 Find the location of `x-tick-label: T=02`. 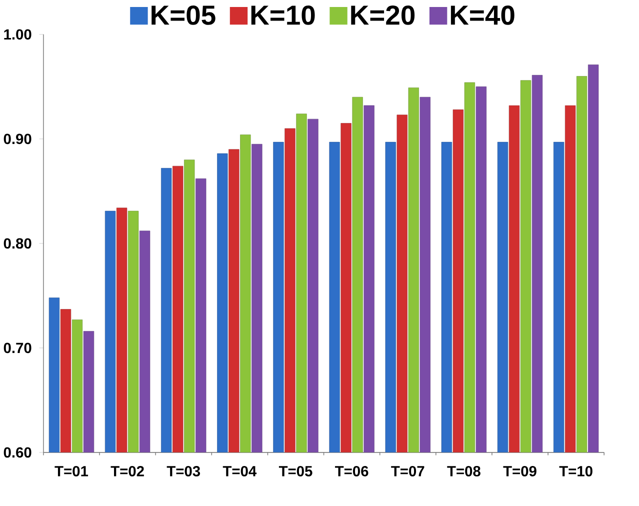

x-tick-label: T=02 is located at coordinates (127, 471).